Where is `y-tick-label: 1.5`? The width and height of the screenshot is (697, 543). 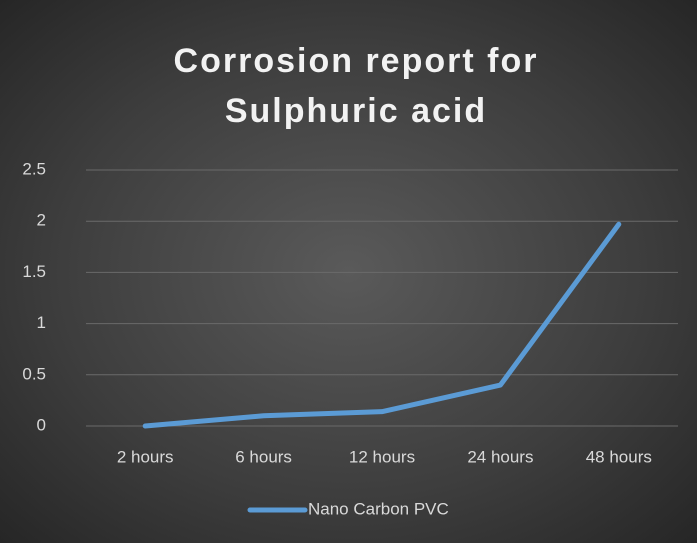
y-tick-label: 1.5 is located at coordinates (34, 271).